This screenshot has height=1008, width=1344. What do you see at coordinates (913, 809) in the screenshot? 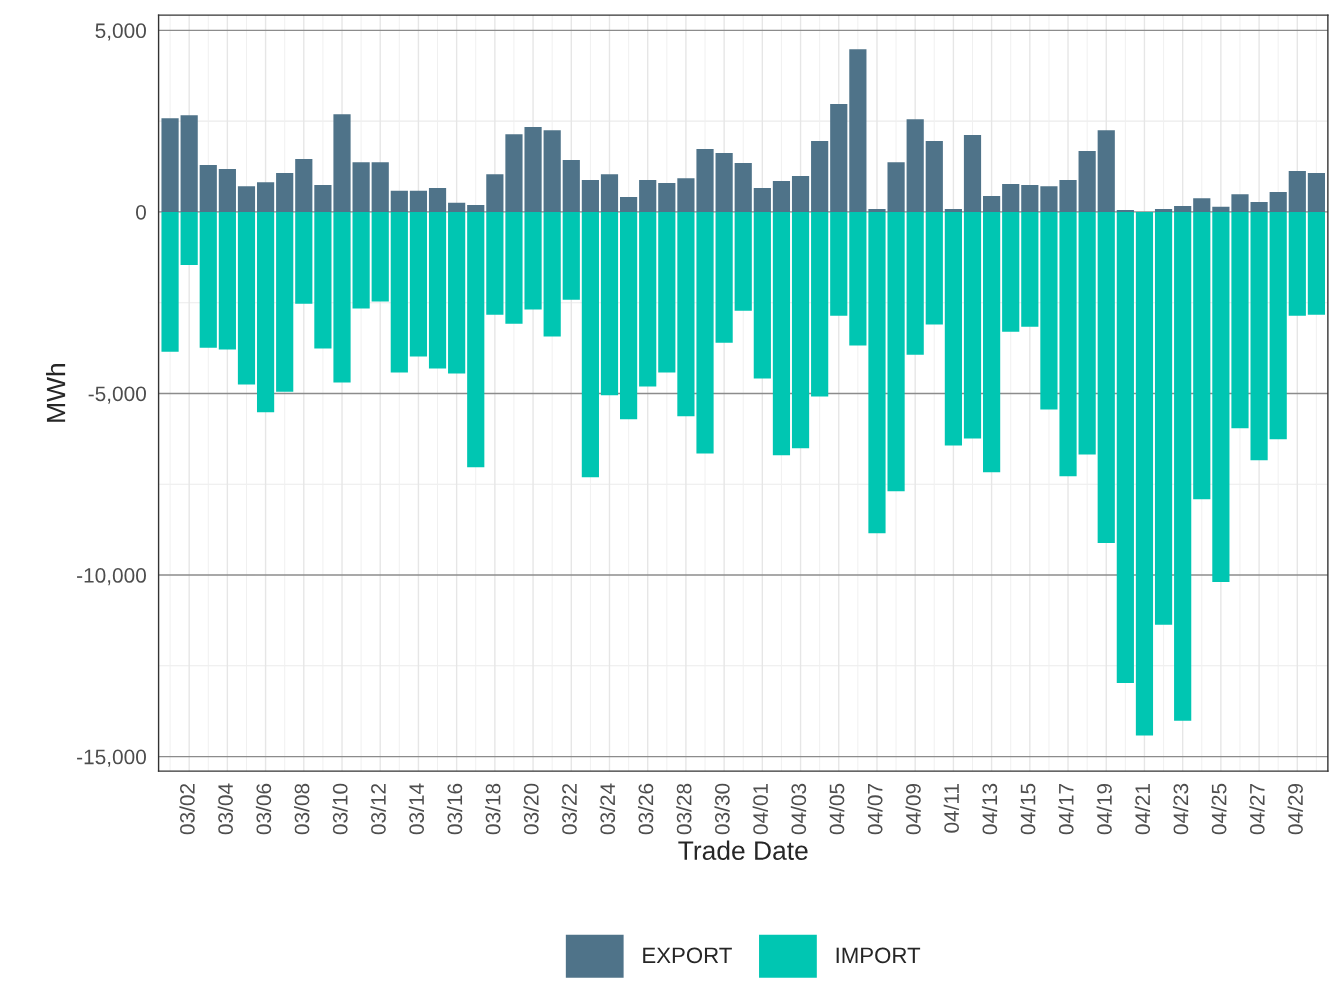
I see `x-tick-label: 04/09` at bounding box center [913, 809].